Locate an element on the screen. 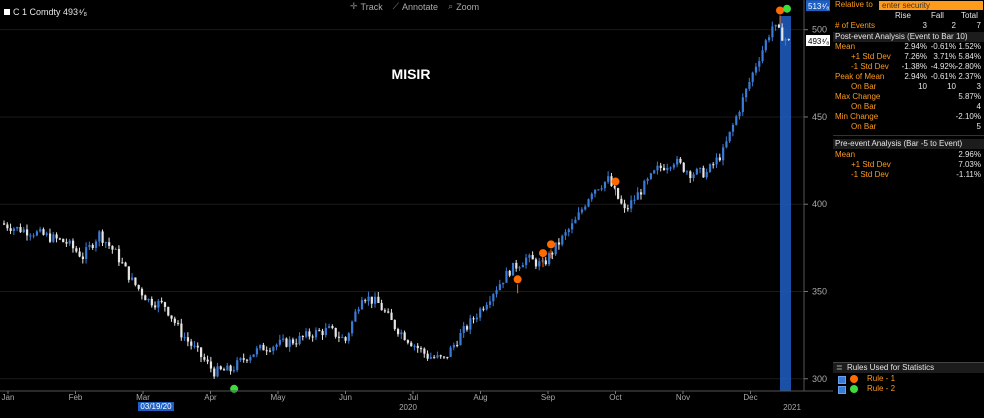  chart-title: MISIR is located at coordinates (411, 74).